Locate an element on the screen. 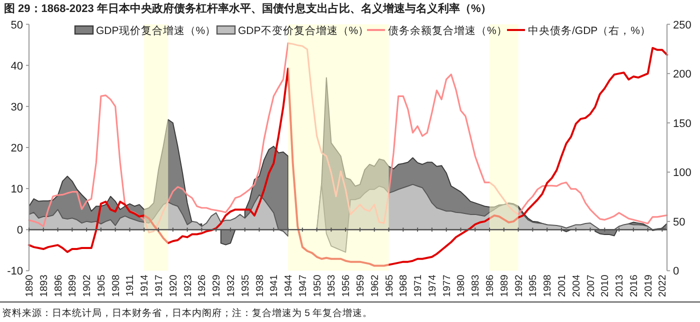 The width and height of the screenshot is (700, 322). x-tick-label: 2019 is located at coordinates (648, 285).